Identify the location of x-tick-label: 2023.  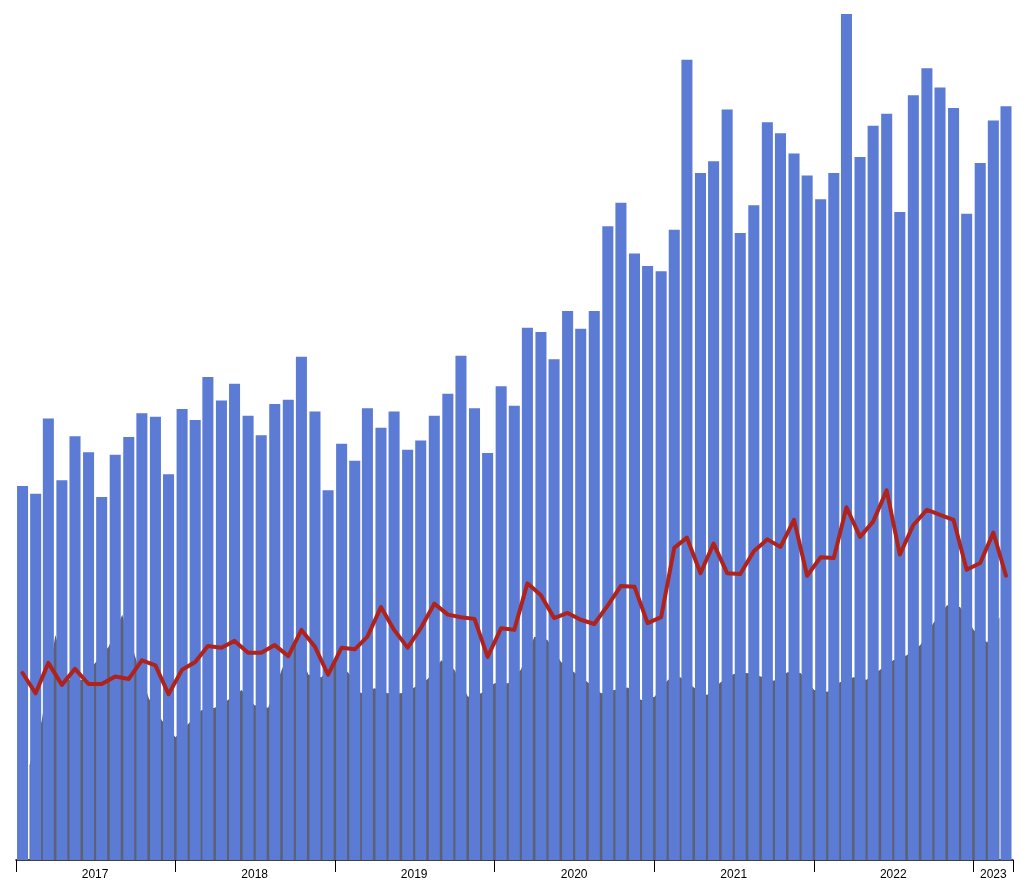
(993, 874).